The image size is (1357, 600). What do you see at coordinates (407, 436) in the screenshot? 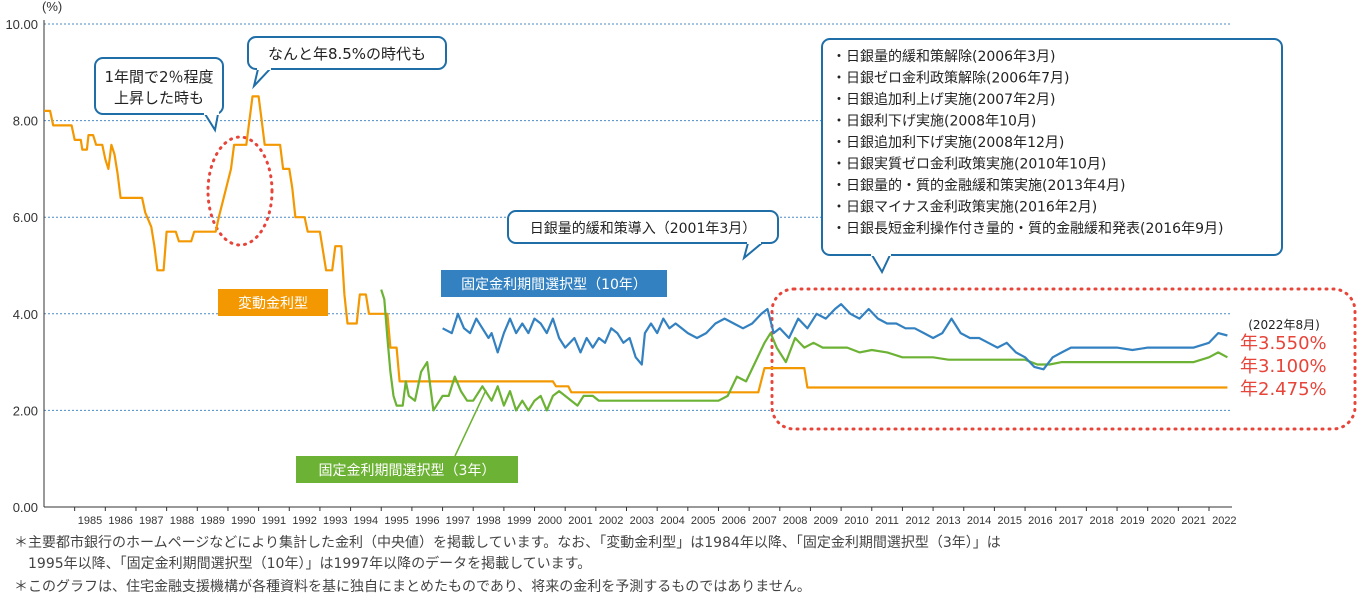
I see `label-fixed3: 固定金利期間選択型（3年）` at bounding box center [407, 436].